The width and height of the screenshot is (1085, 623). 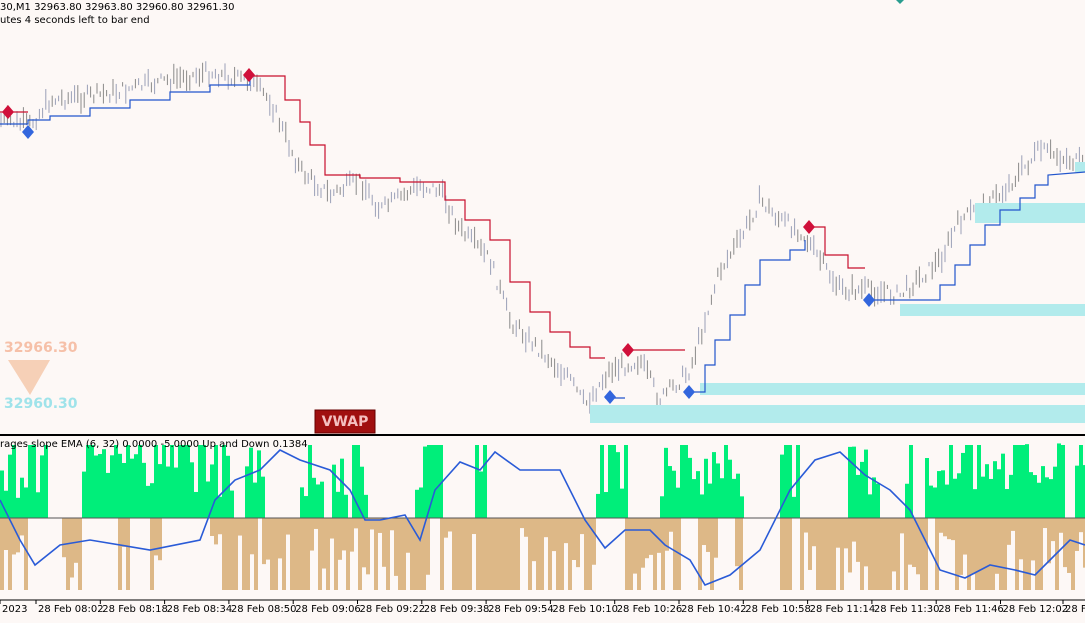 What do you see at coordinates (14, 609) in the screenshot?
I see `time-label: 2023` at bounding box center [14, 609].